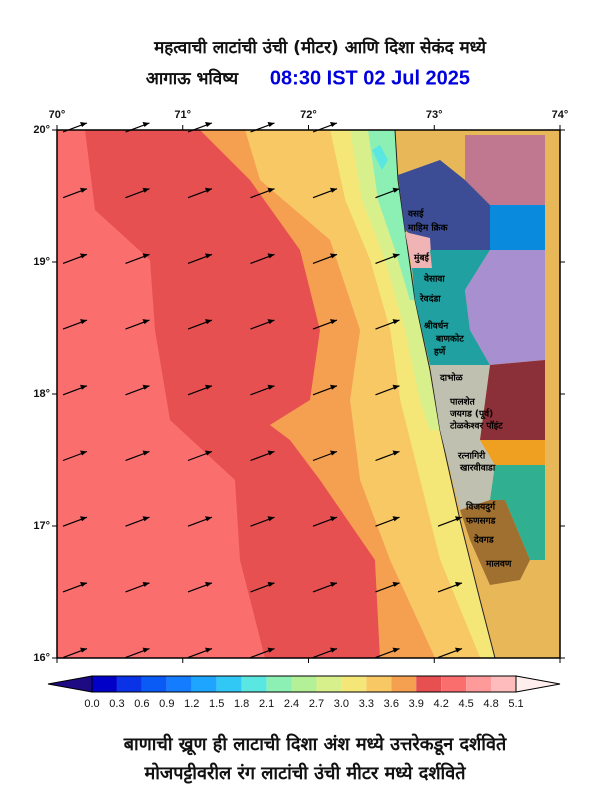 This screenshot has width=600, height=800. I want to click on colorbar-label: 2.1, so click(266, 704).